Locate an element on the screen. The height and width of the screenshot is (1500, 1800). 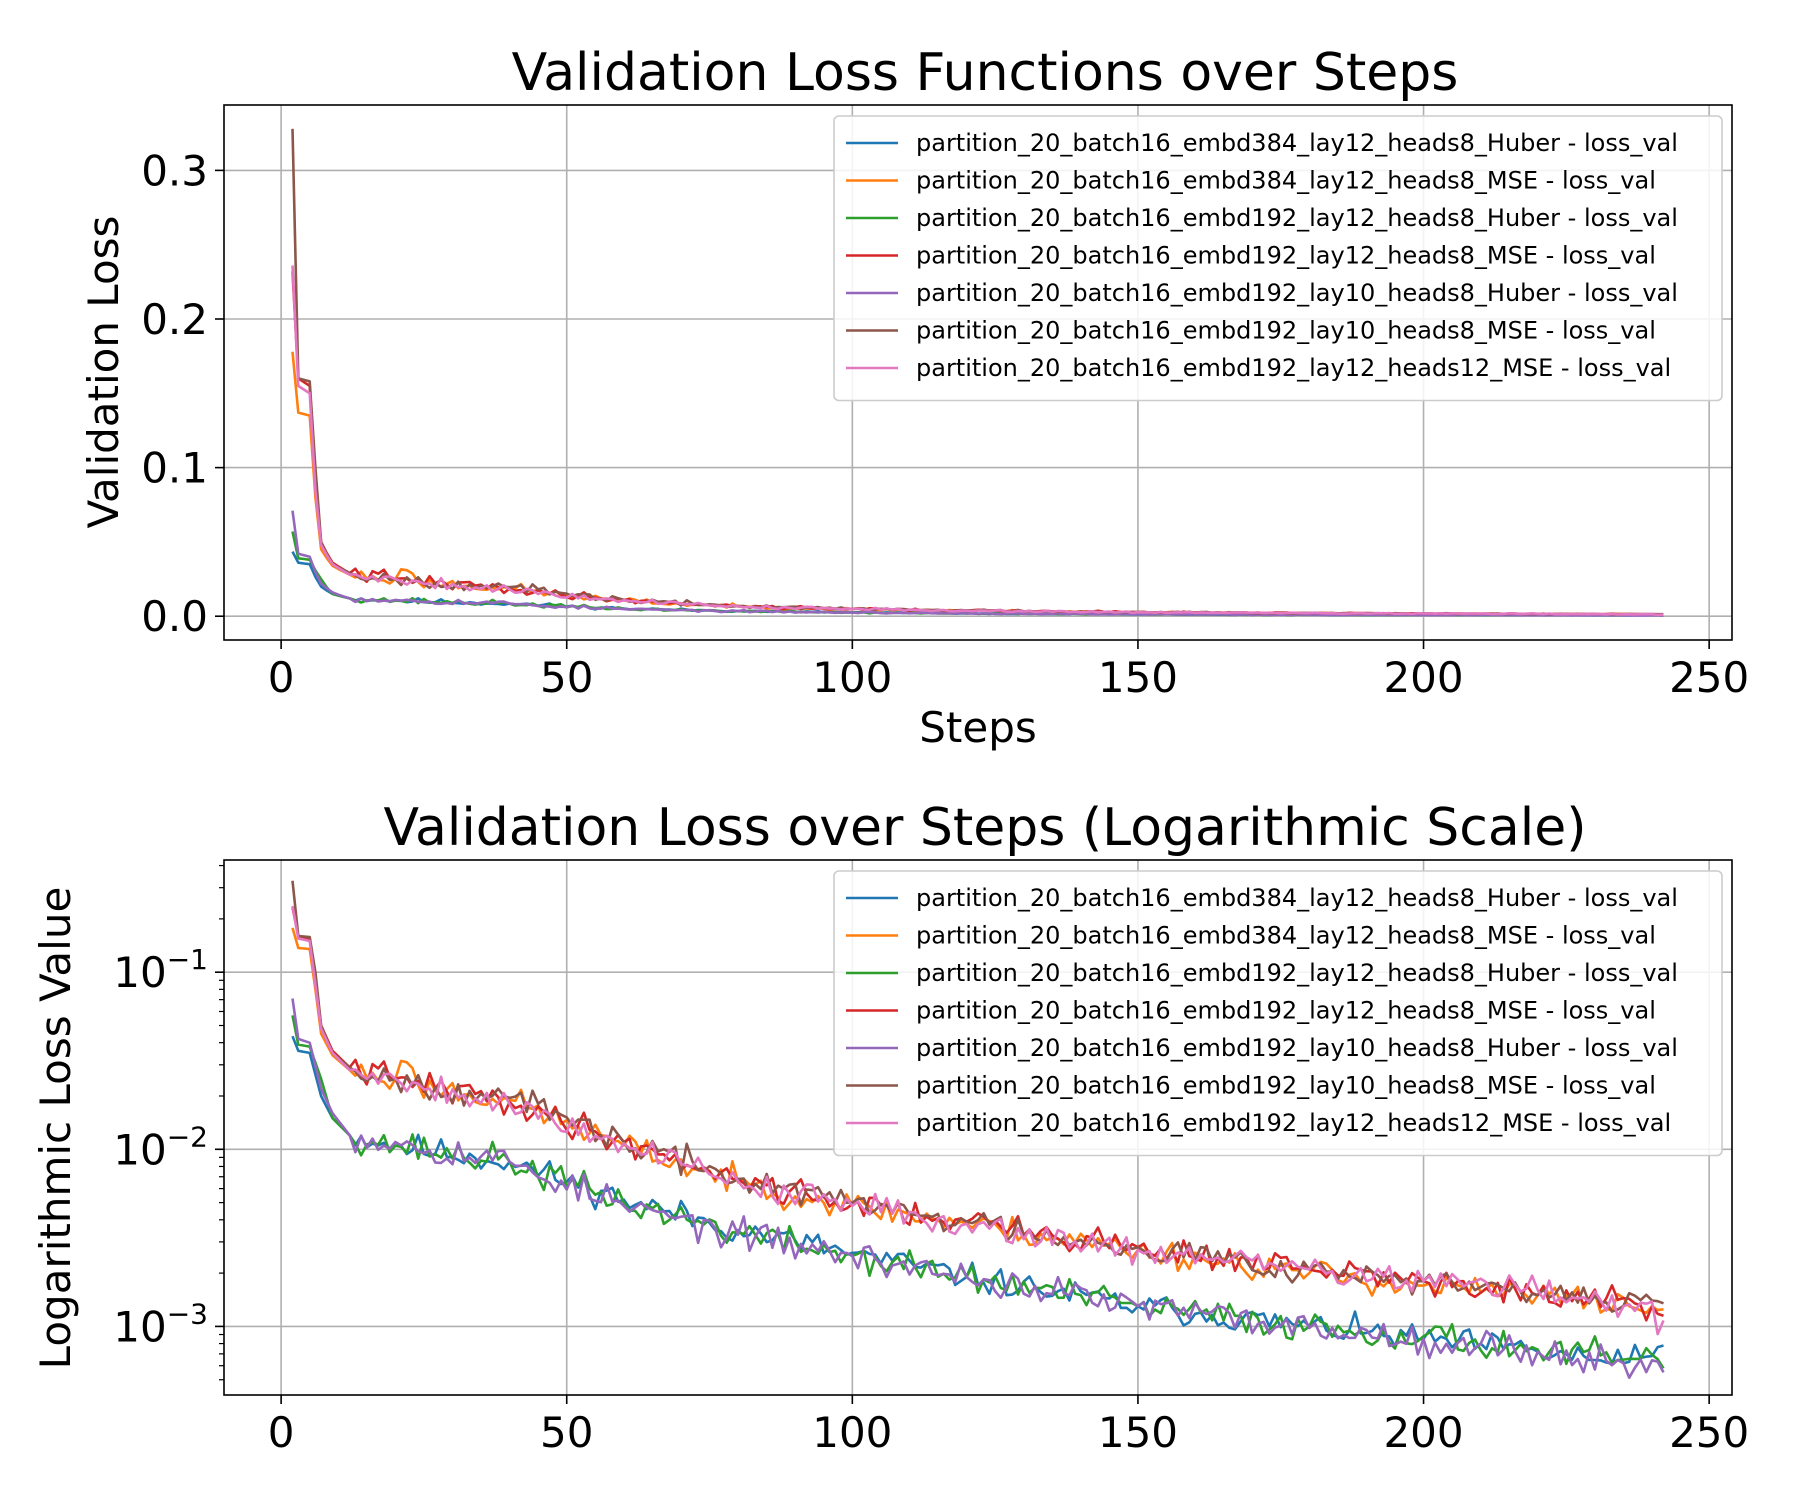
y-tick-label: 0.0 is located at coordinates (174, 616).